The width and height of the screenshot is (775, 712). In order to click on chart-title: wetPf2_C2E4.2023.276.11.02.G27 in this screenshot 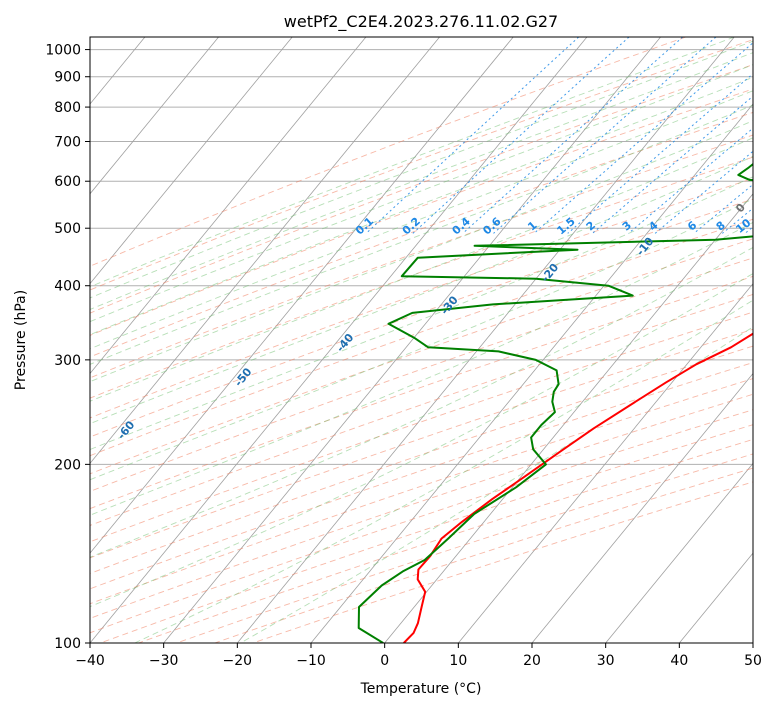, I will do `click(421, 22)`.